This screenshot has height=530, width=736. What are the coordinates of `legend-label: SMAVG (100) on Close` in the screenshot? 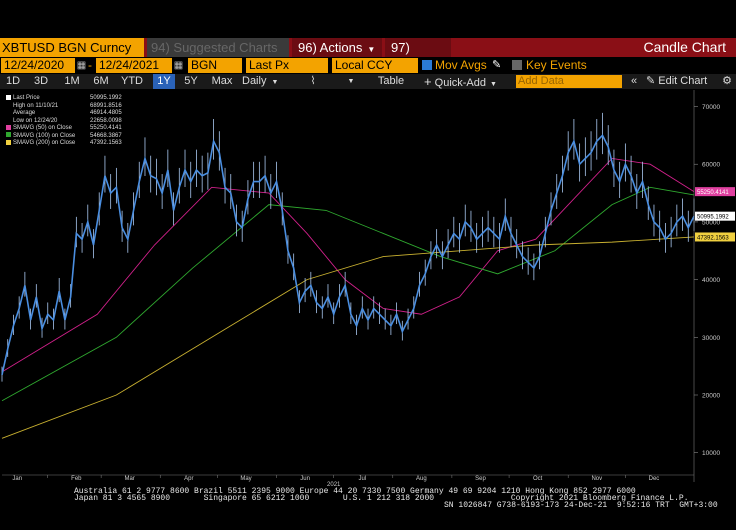 It's located at (44, 135).